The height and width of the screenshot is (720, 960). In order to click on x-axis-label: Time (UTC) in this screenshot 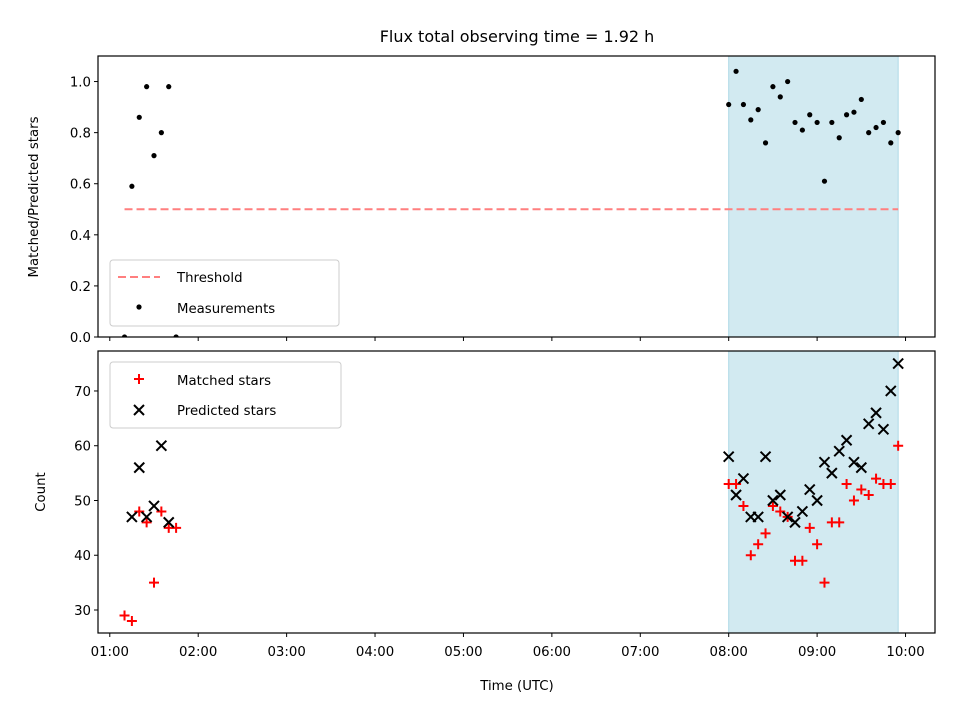, I will do `click(516, 686)`.